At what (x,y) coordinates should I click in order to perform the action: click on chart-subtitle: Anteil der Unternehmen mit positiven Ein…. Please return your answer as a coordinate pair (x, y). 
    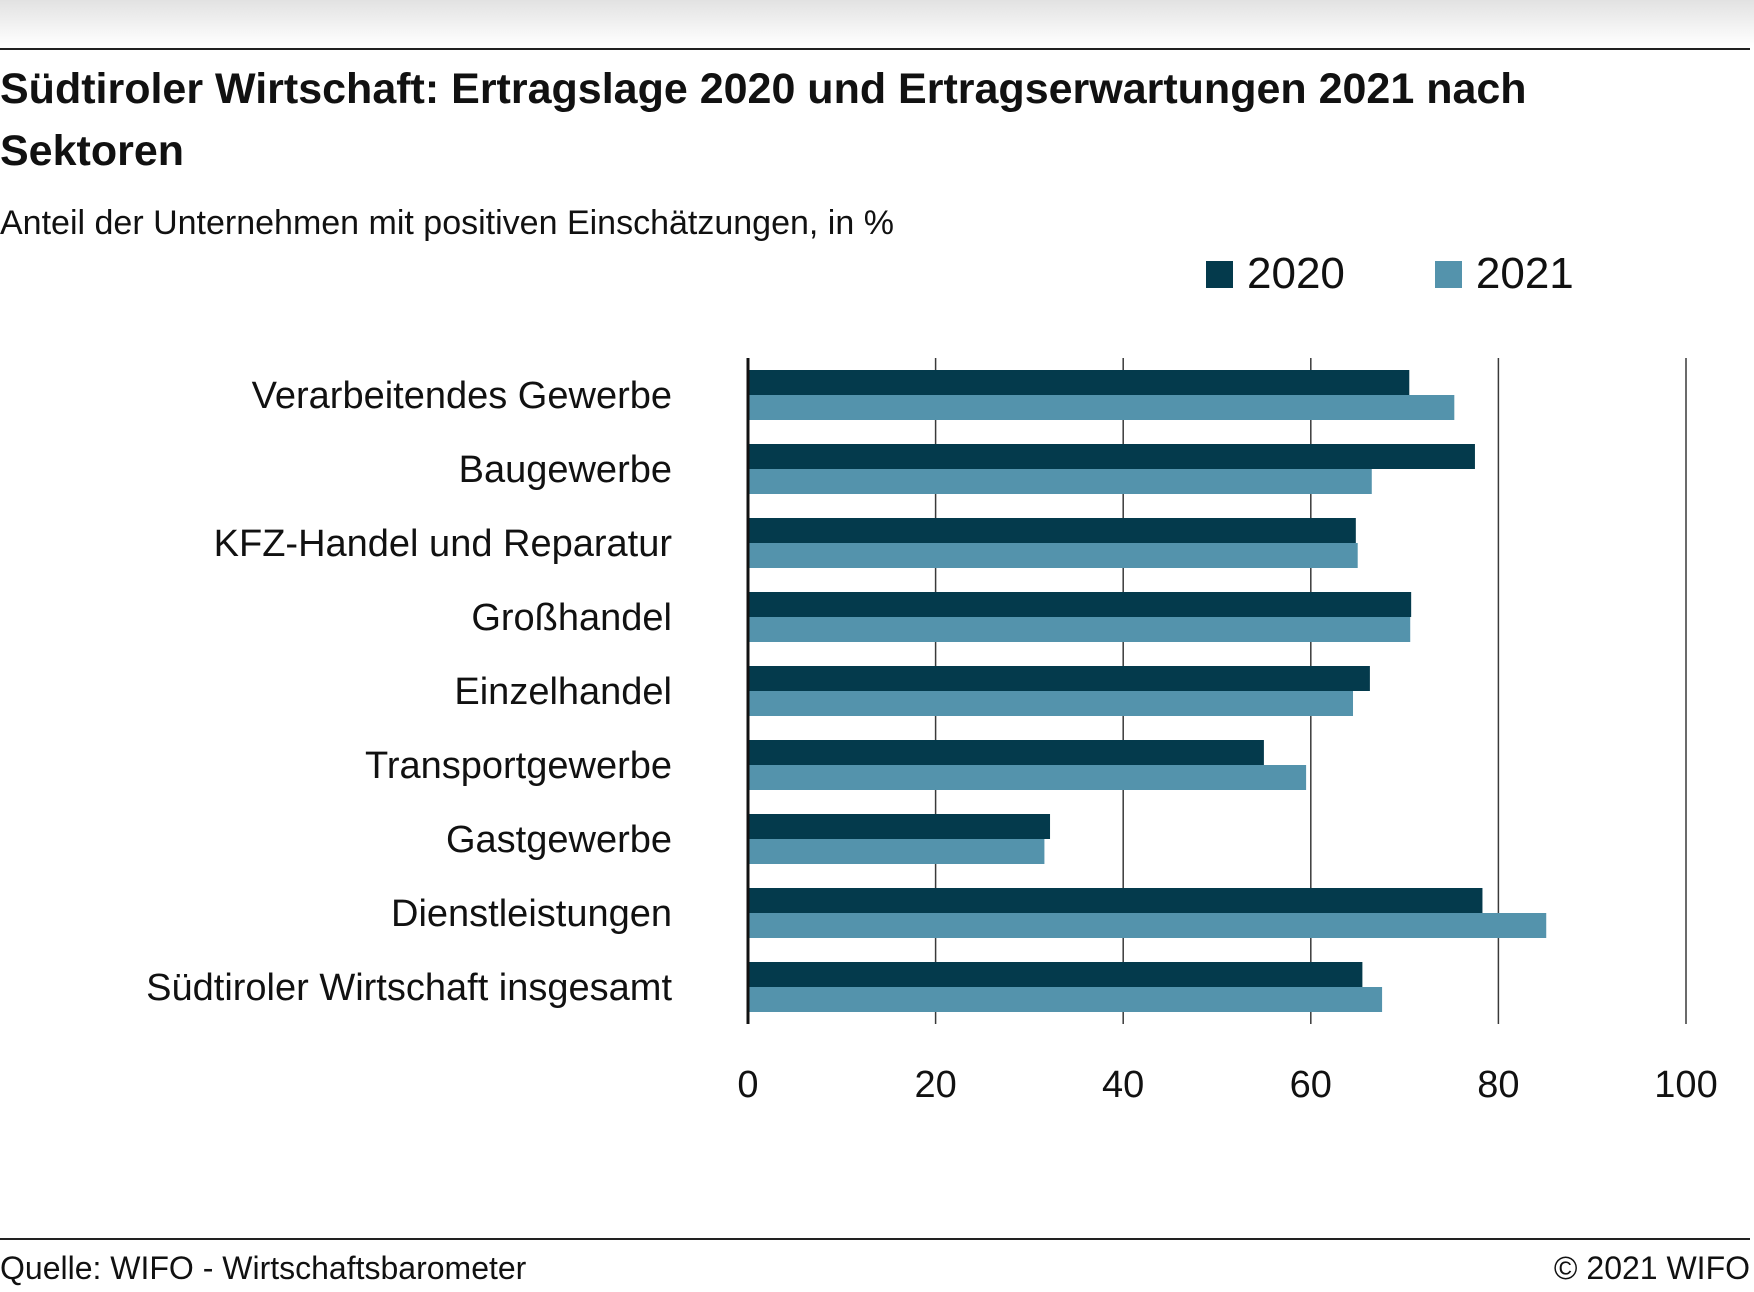
    Looking at the image, I should click on (447, 223).